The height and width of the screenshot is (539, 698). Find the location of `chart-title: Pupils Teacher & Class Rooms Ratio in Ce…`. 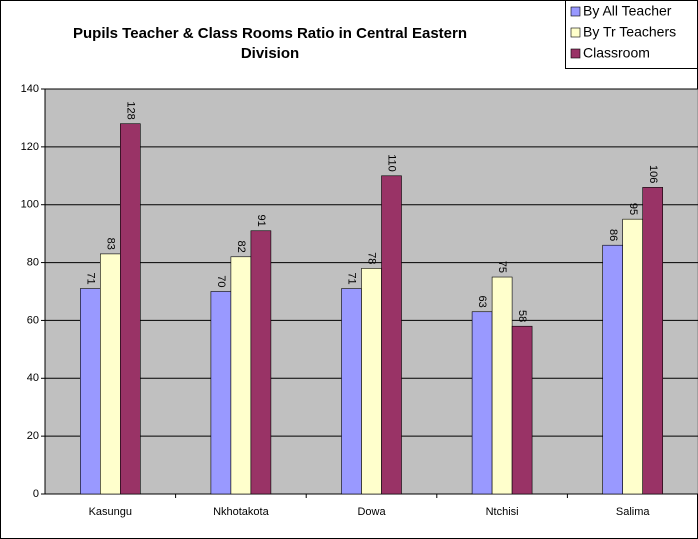

chart-title: Pupils Teacher & Class Rooms Ratio in Ce… is located at coordinates (270, 33).